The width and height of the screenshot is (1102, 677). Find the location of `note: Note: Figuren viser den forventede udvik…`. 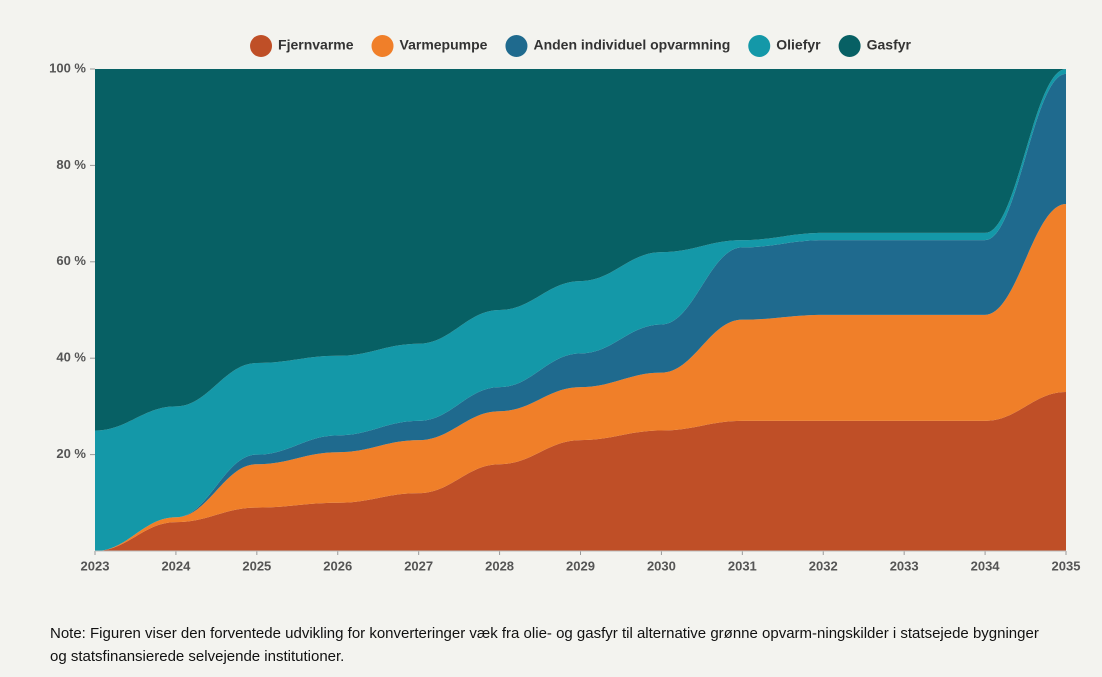

note: Note: Figuren viser den forventede udvik… is located at coordinates (544, 645).